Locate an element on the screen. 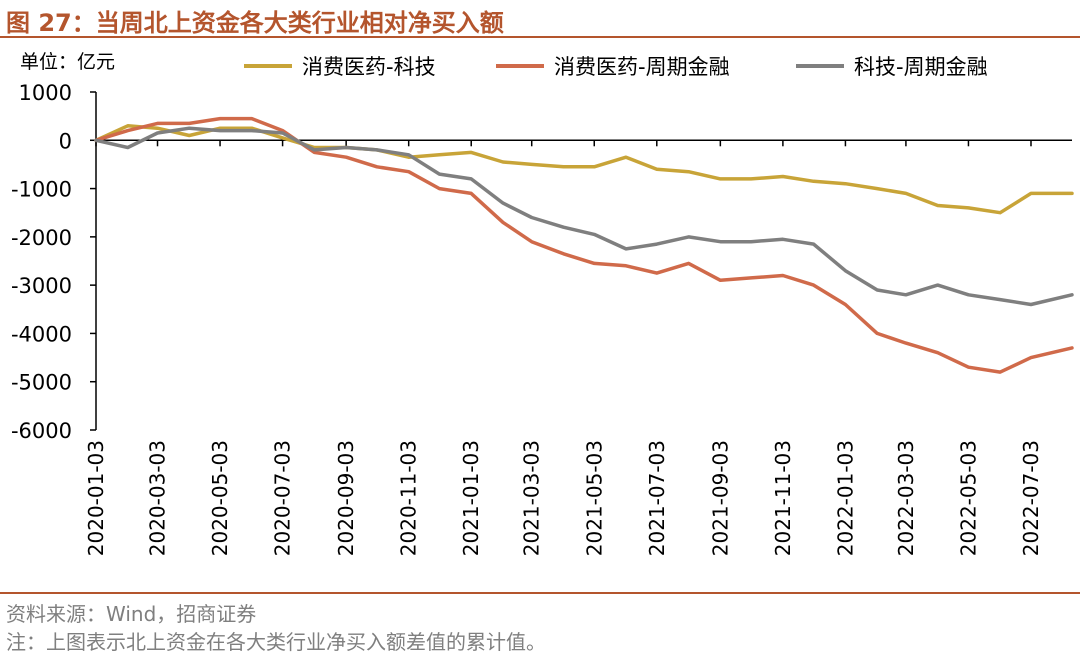 The height and width of the screenshot is (655, 1080). y-tick-label: -5000 is located at coordinates (41, 383).